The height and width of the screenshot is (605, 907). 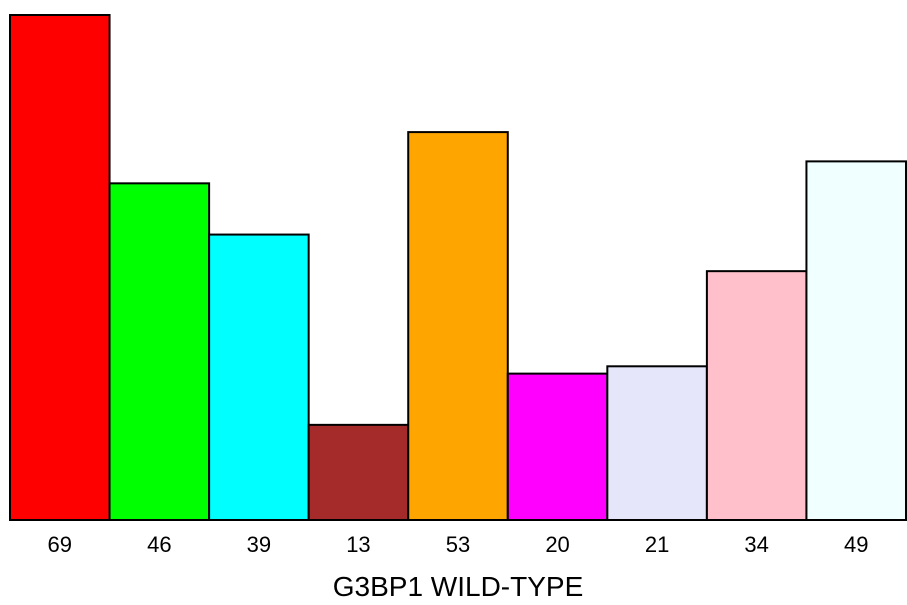 What do you see at coordinates (557, 544) in the screenshot?
I see `x-tick-label-5: 20` at bounding box center [557, 544].